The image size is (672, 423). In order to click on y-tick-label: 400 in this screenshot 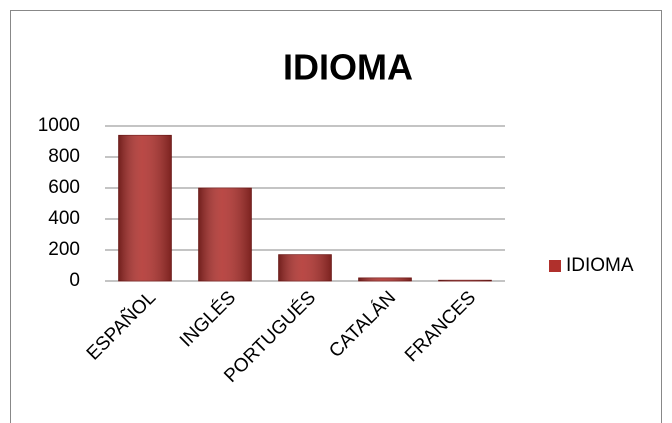, I will do `click(64, 218)`.